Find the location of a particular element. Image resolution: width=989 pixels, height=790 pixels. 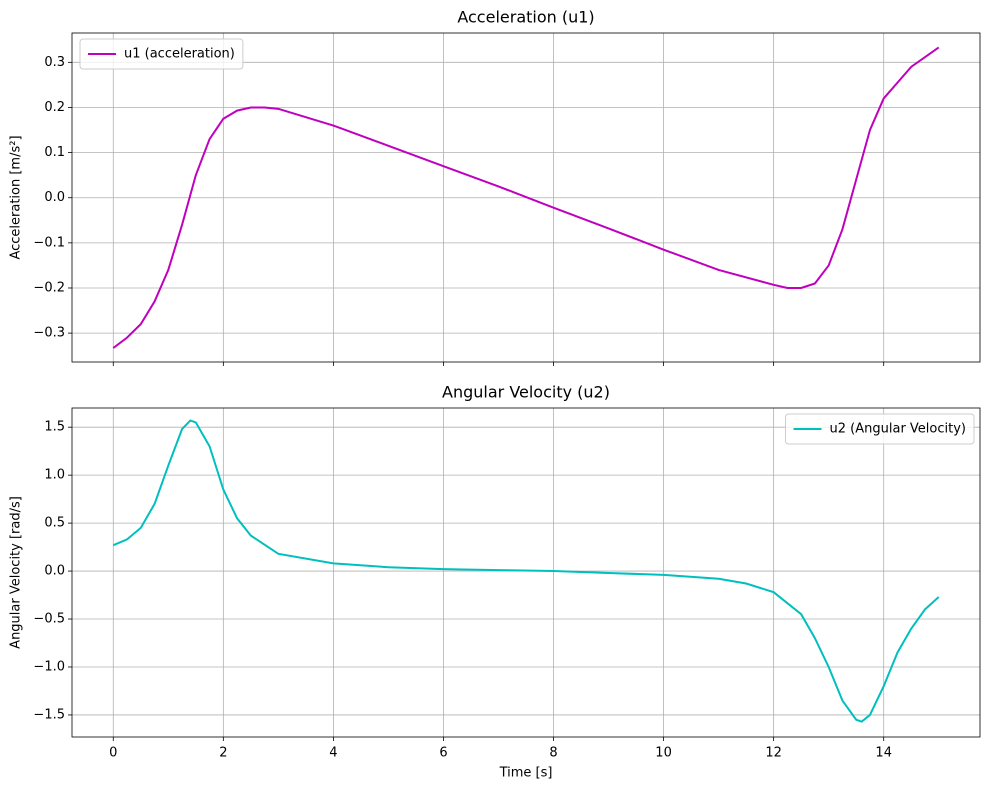

legend-label: u1 (acceleration) is located at coordinates (179, 54).